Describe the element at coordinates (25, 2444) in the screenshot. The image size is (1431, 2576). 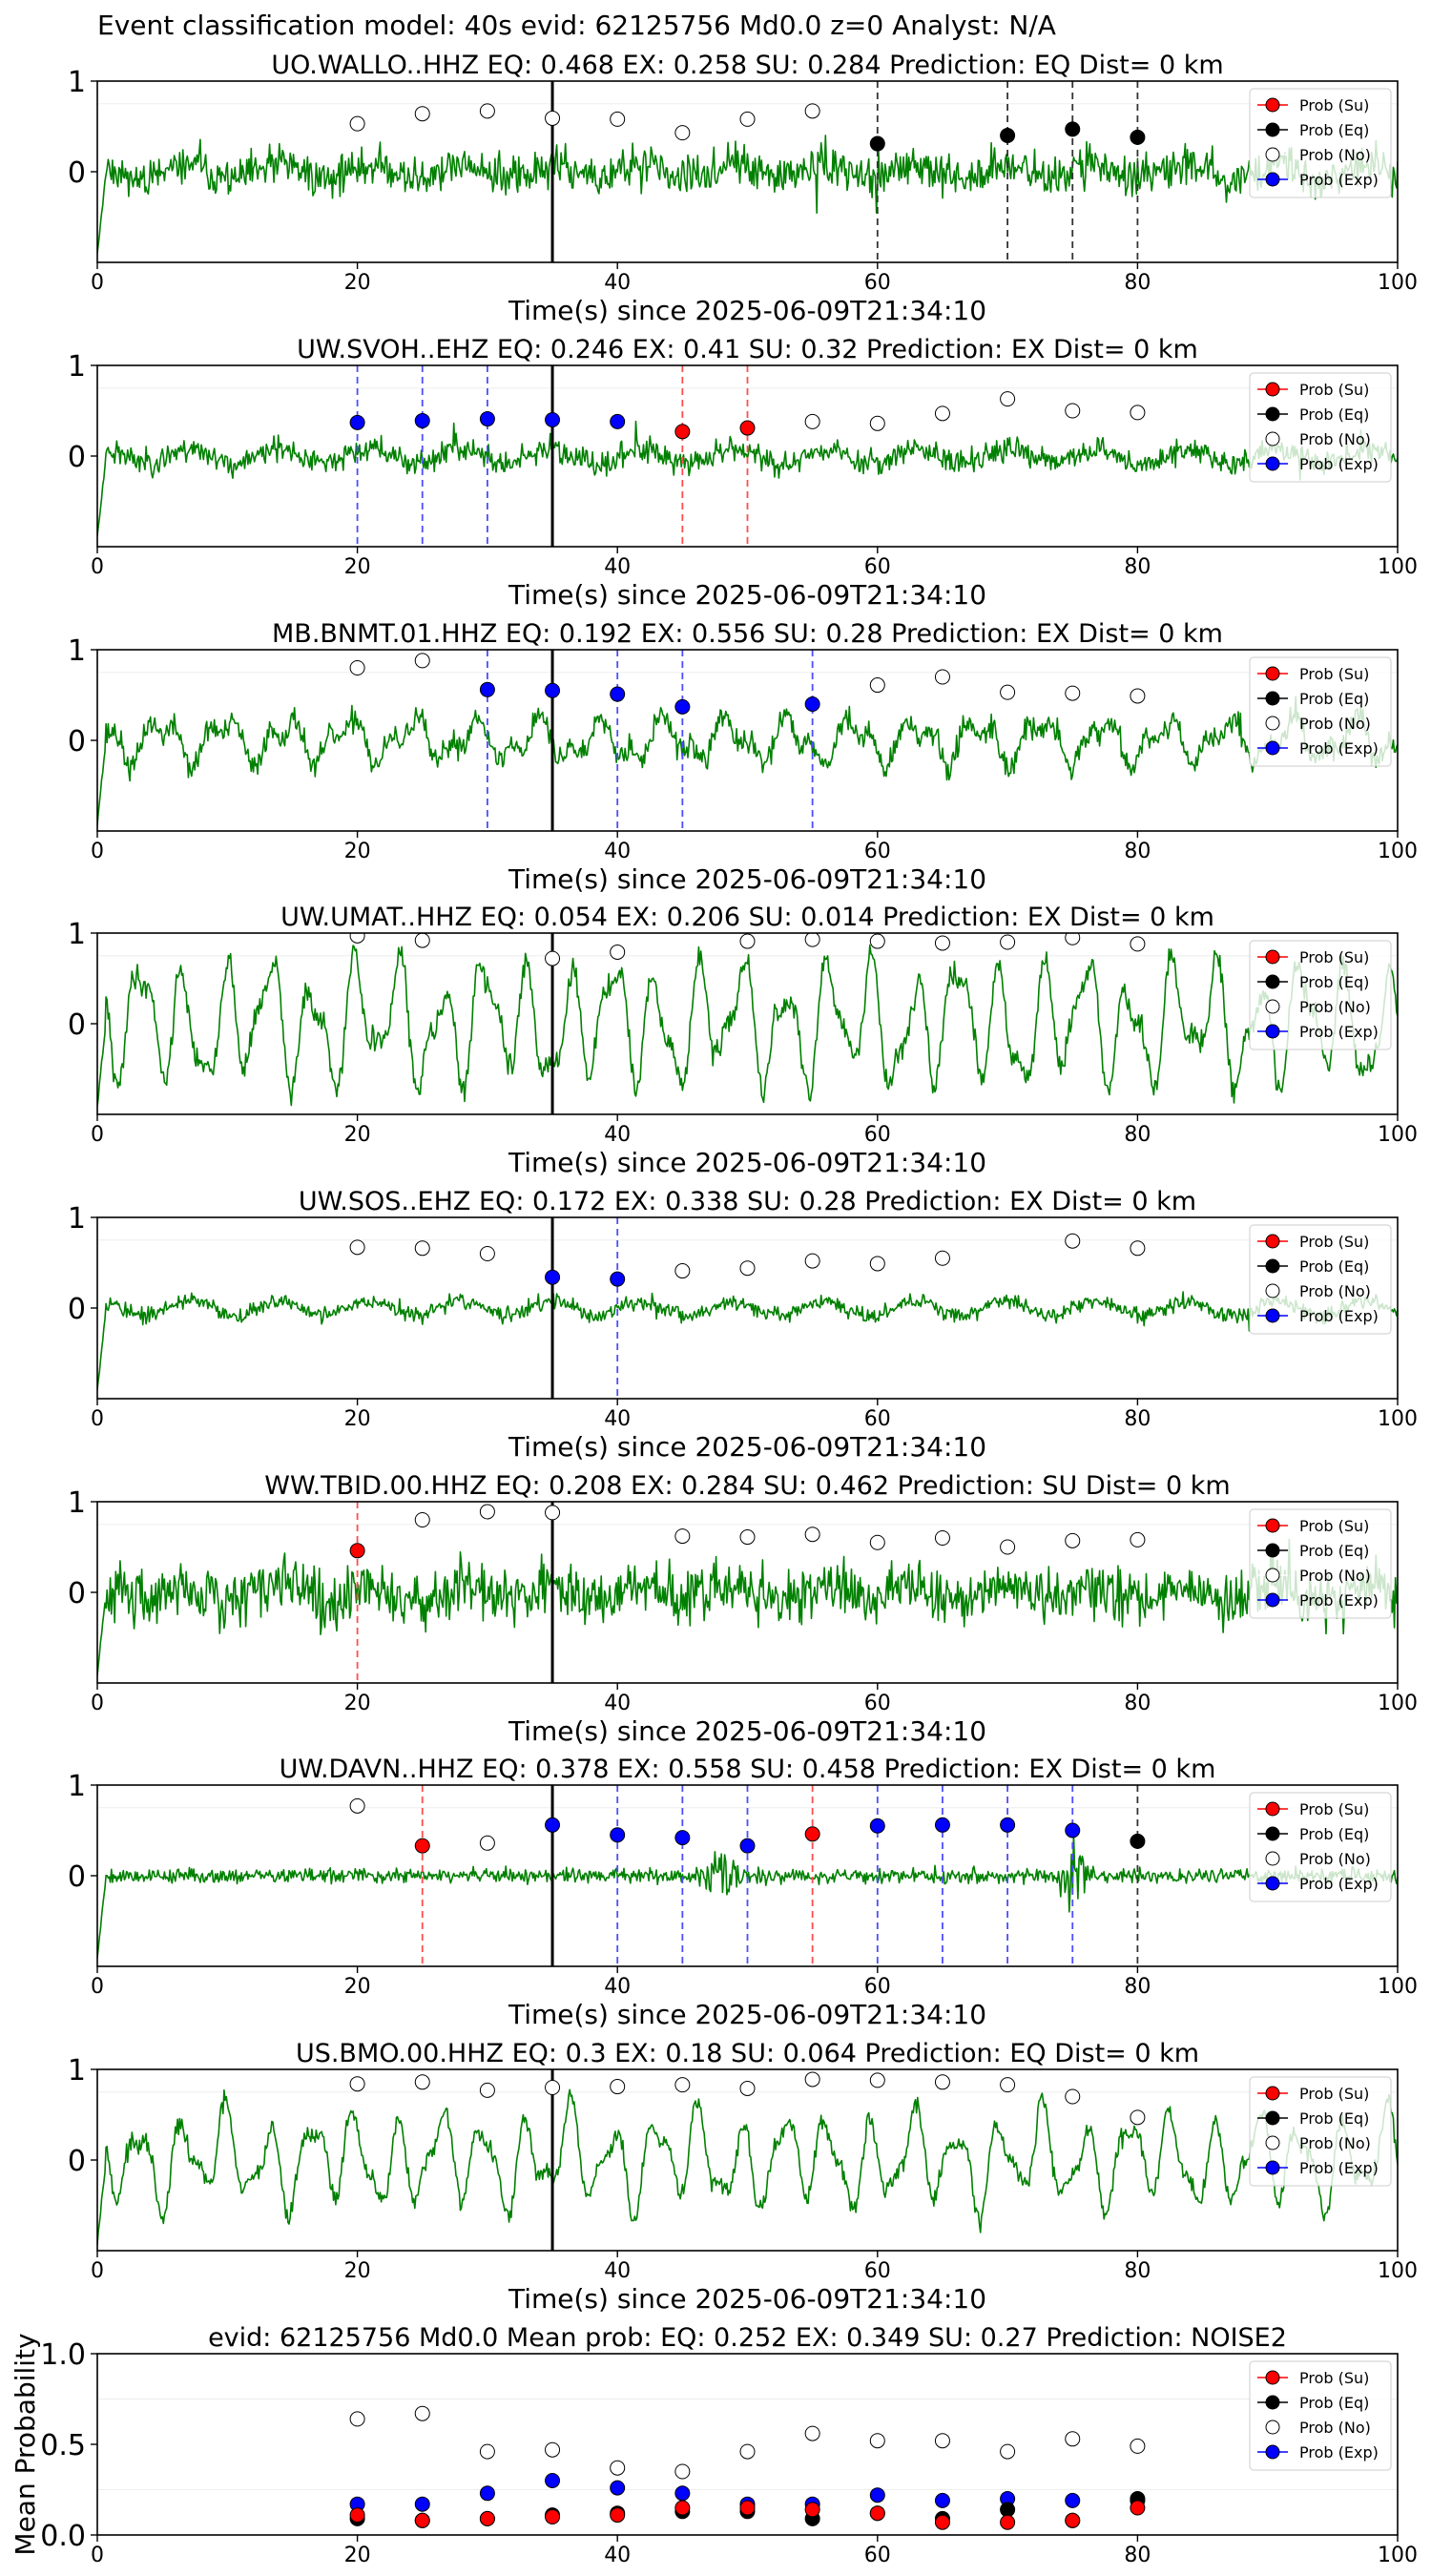
I see `y-axis-label: Mean Probability` at that location.